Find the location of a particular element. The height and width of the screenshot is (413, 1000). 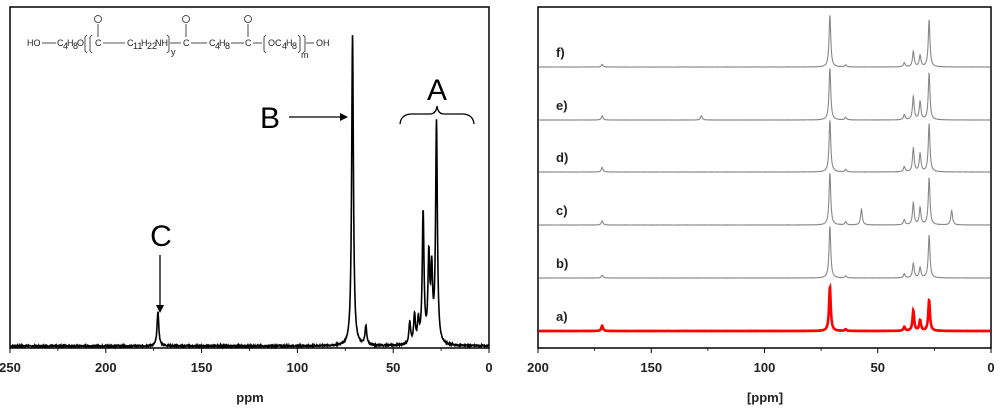

formula-nh: NH is located at coordinates (161, 43).